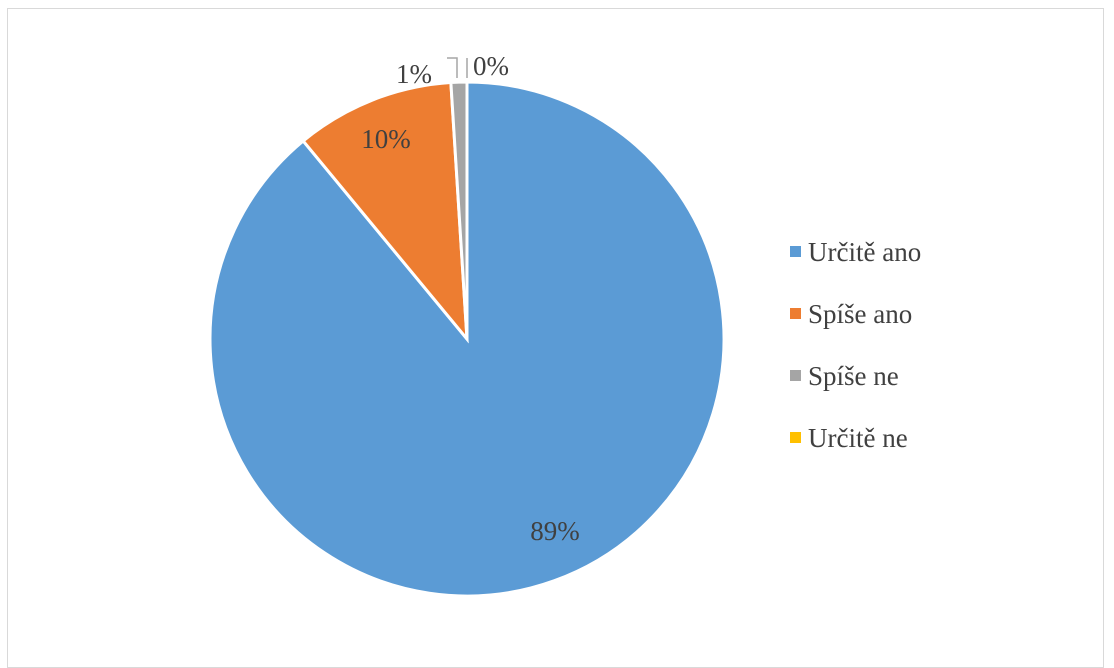 This screenshot has width=1114, height=668. What do you see at coordinates (386, 139) in the screenshot?
I see `data-label-spise-ano: 10%` at bounding box center [386, 139].